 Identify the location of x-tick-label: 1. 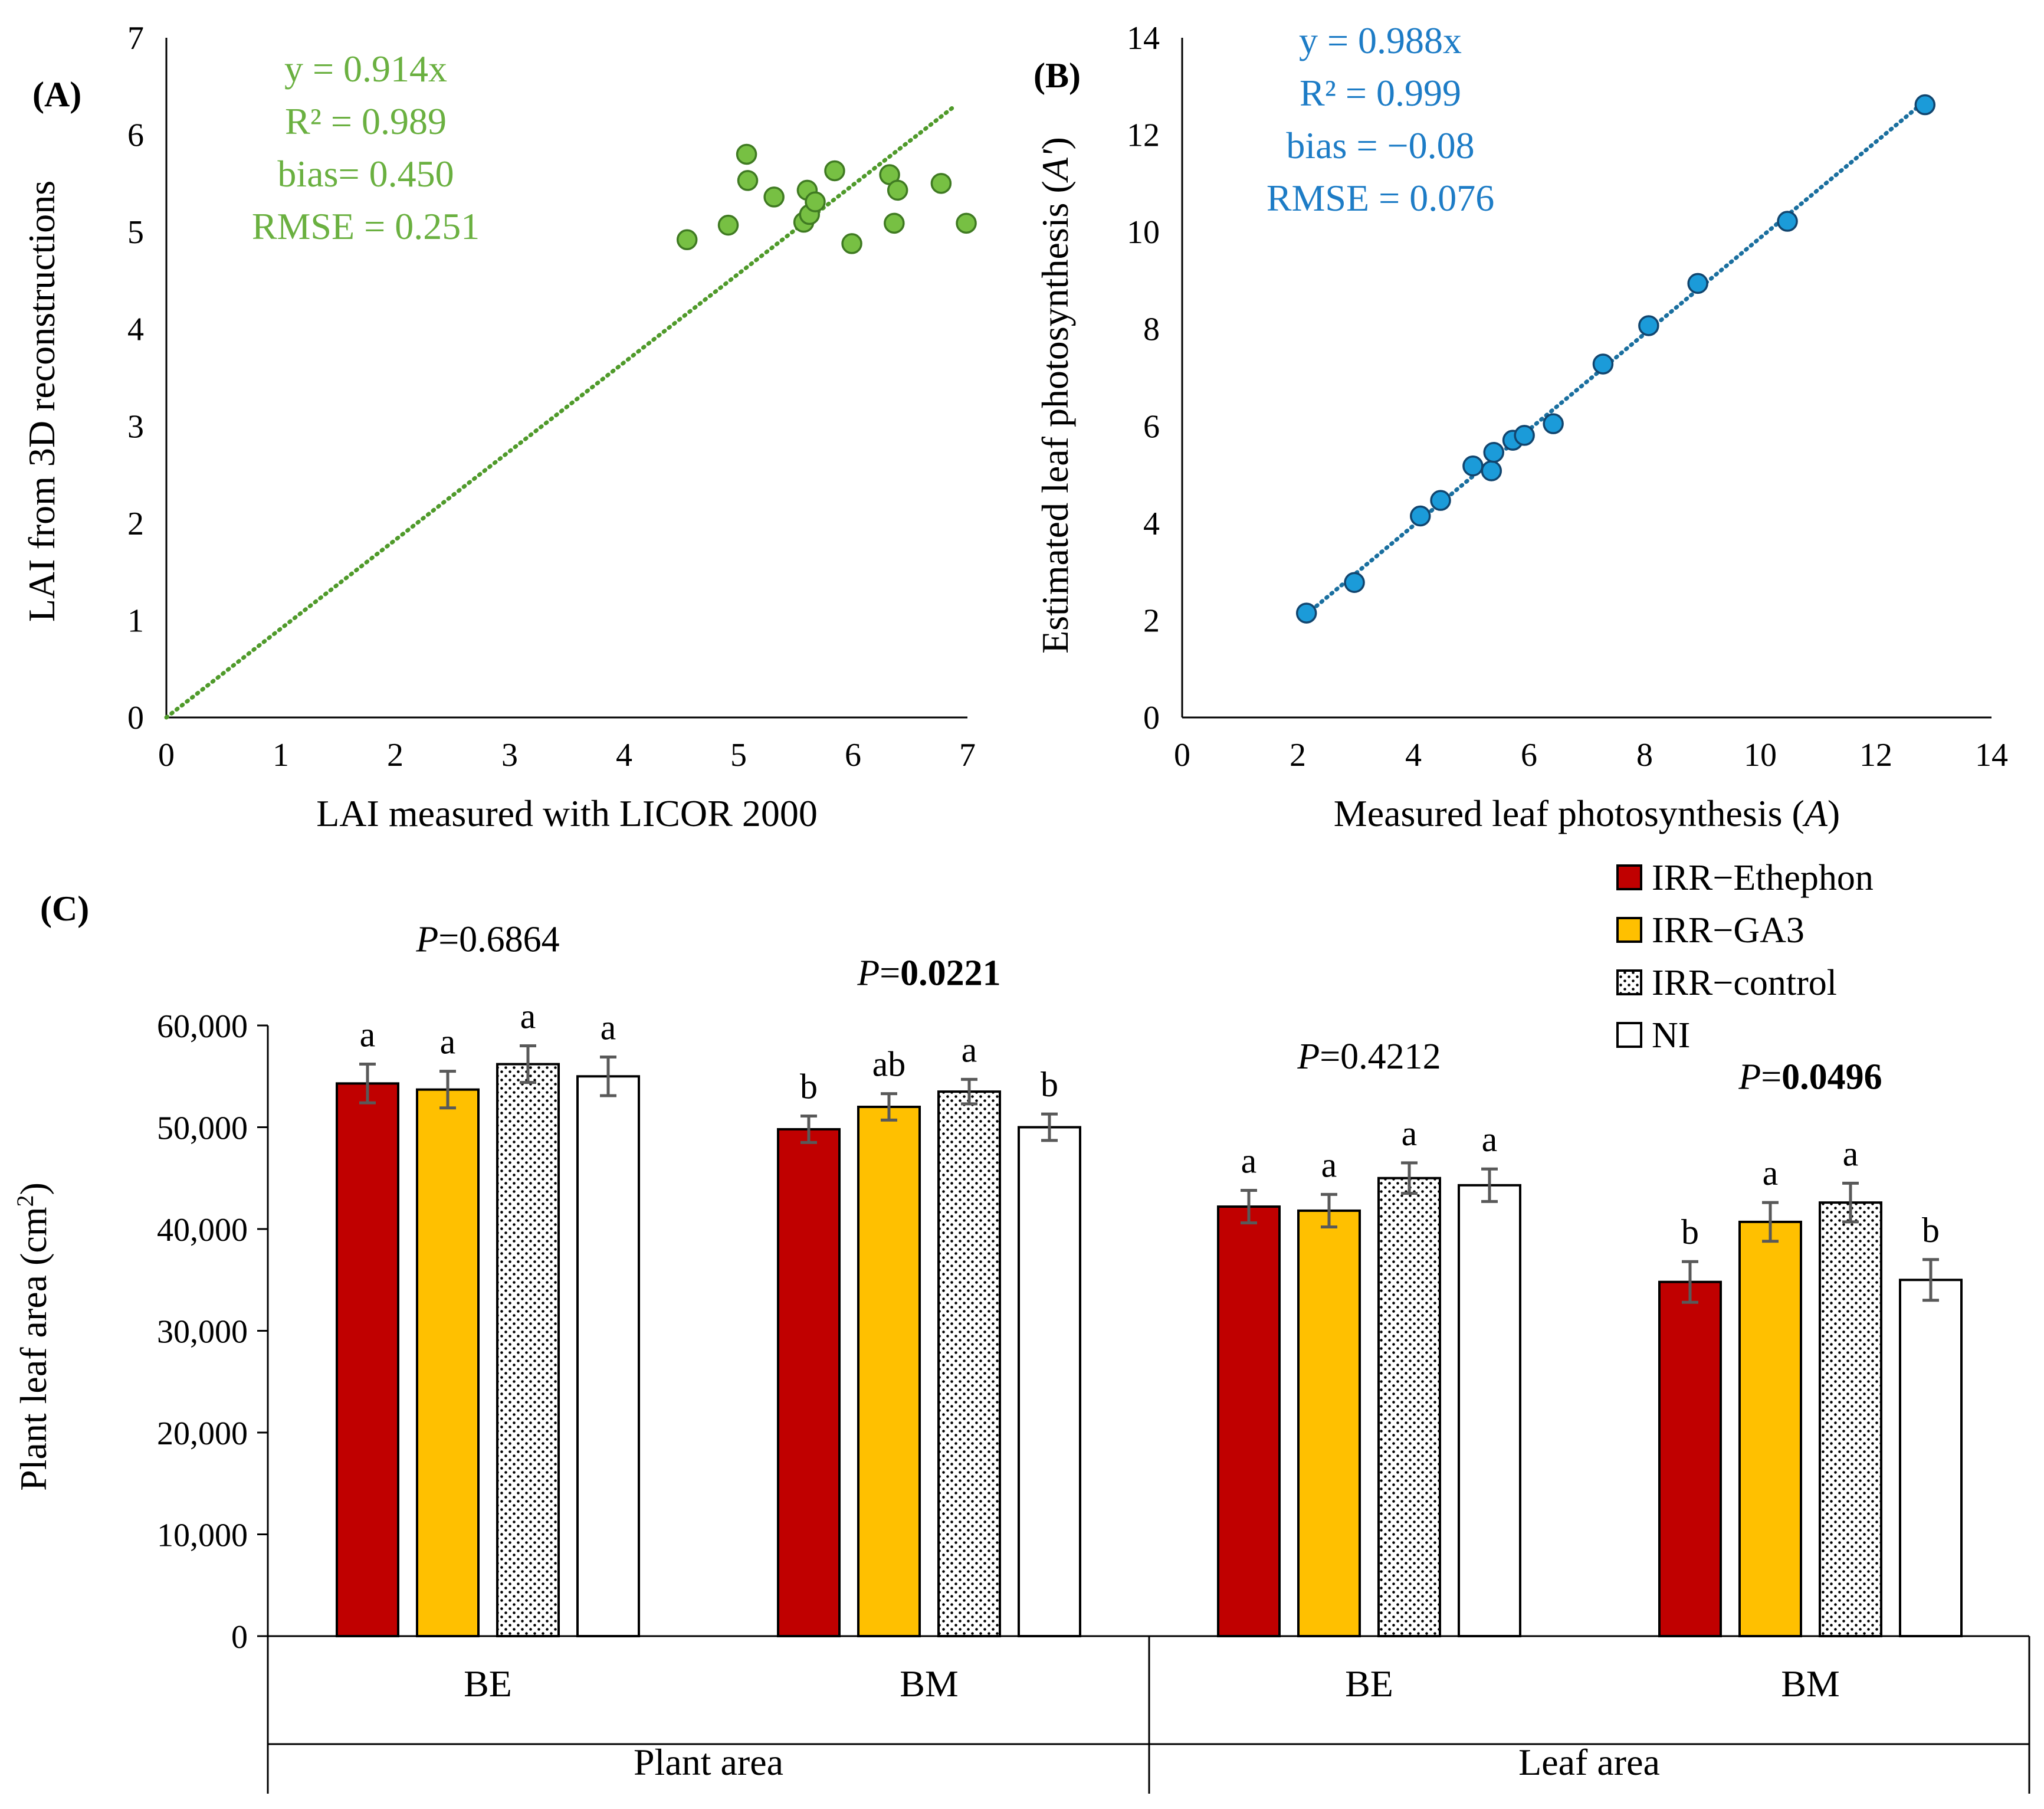
(281, 756).